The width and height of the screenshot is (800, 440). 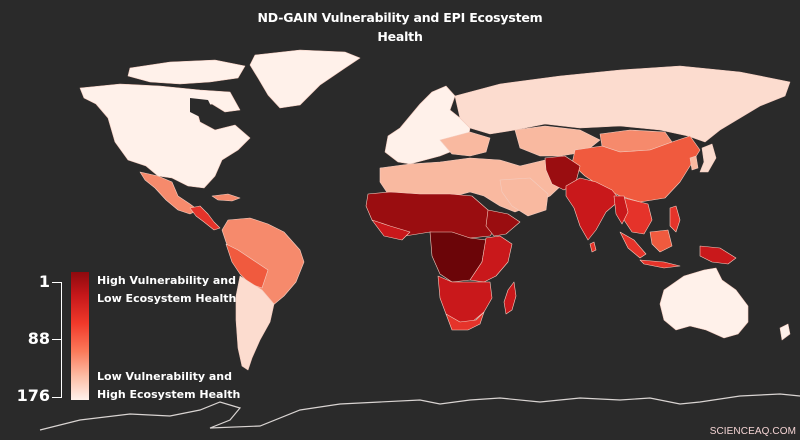 What do you see at coordinates (708, 158) in the screenshot?
I see `region-japan` at bounding box center [708, 158].